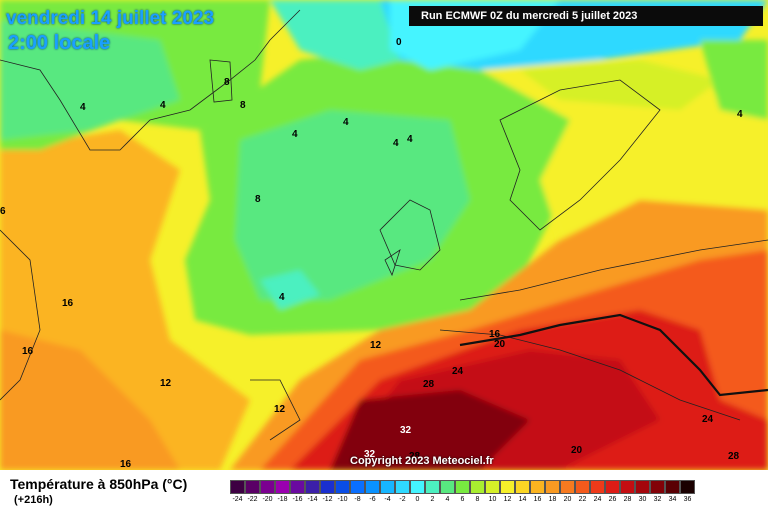 Image resolution: width=768 pixels, height=512 pixels. I want to click on scale-tick-label: -2, so click(402, 499).